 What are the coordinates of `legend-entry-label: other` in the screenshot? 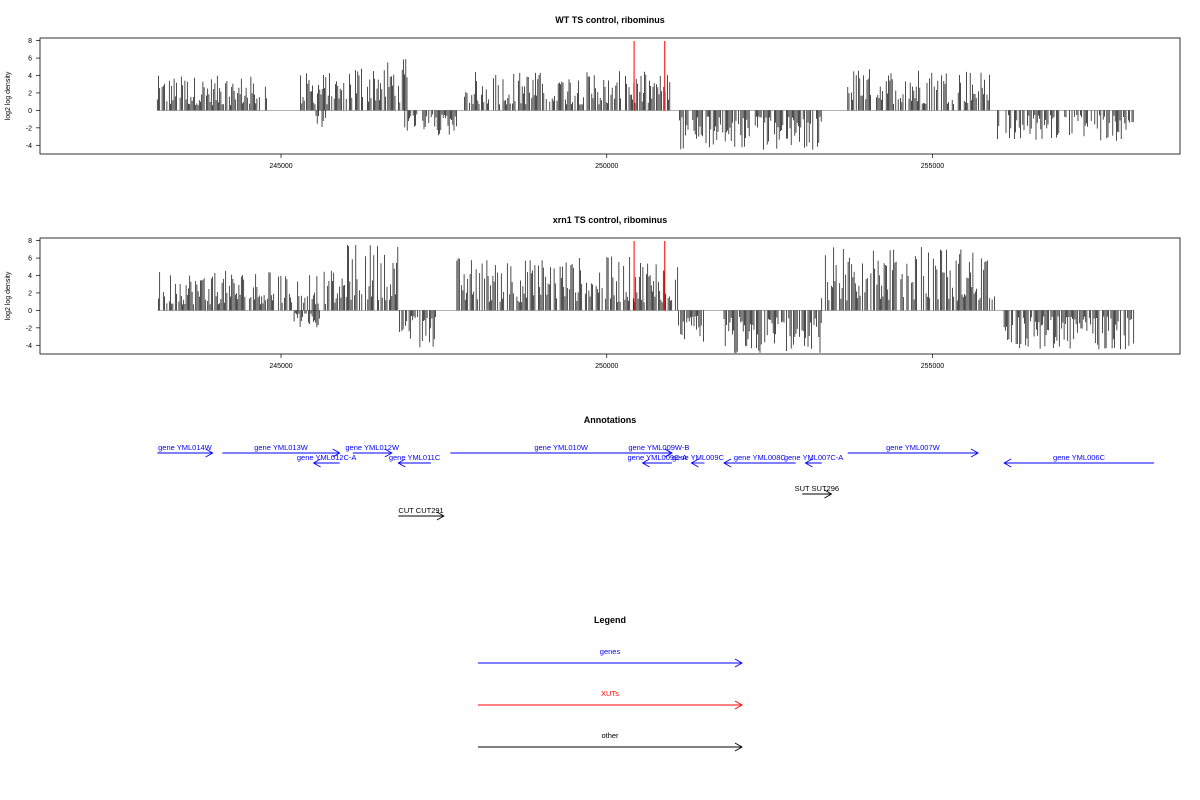 It's located at (610, 735).